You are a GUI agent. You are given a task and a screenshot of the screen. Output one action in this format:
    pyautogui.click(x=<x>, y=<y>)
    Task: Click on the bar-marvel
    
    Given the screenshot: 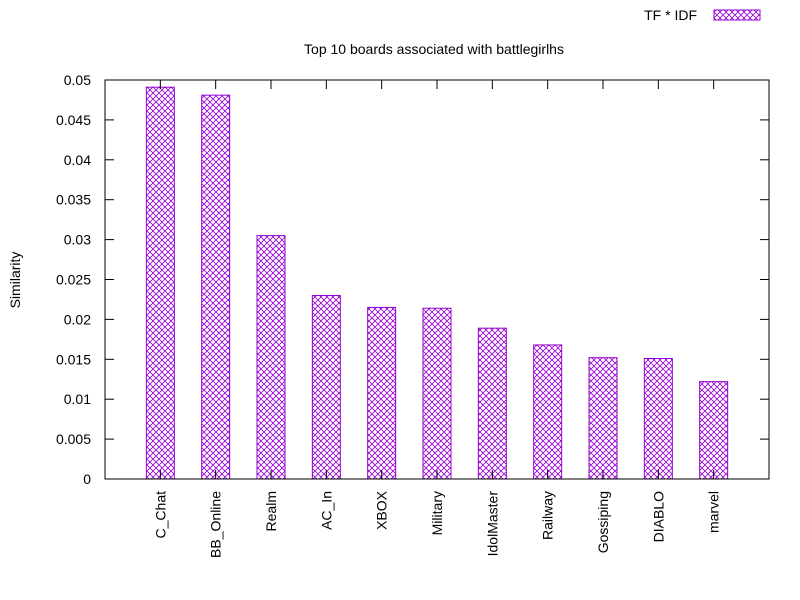 What is the action you would take?
    pyautogui.click(x=714, y=430)
    